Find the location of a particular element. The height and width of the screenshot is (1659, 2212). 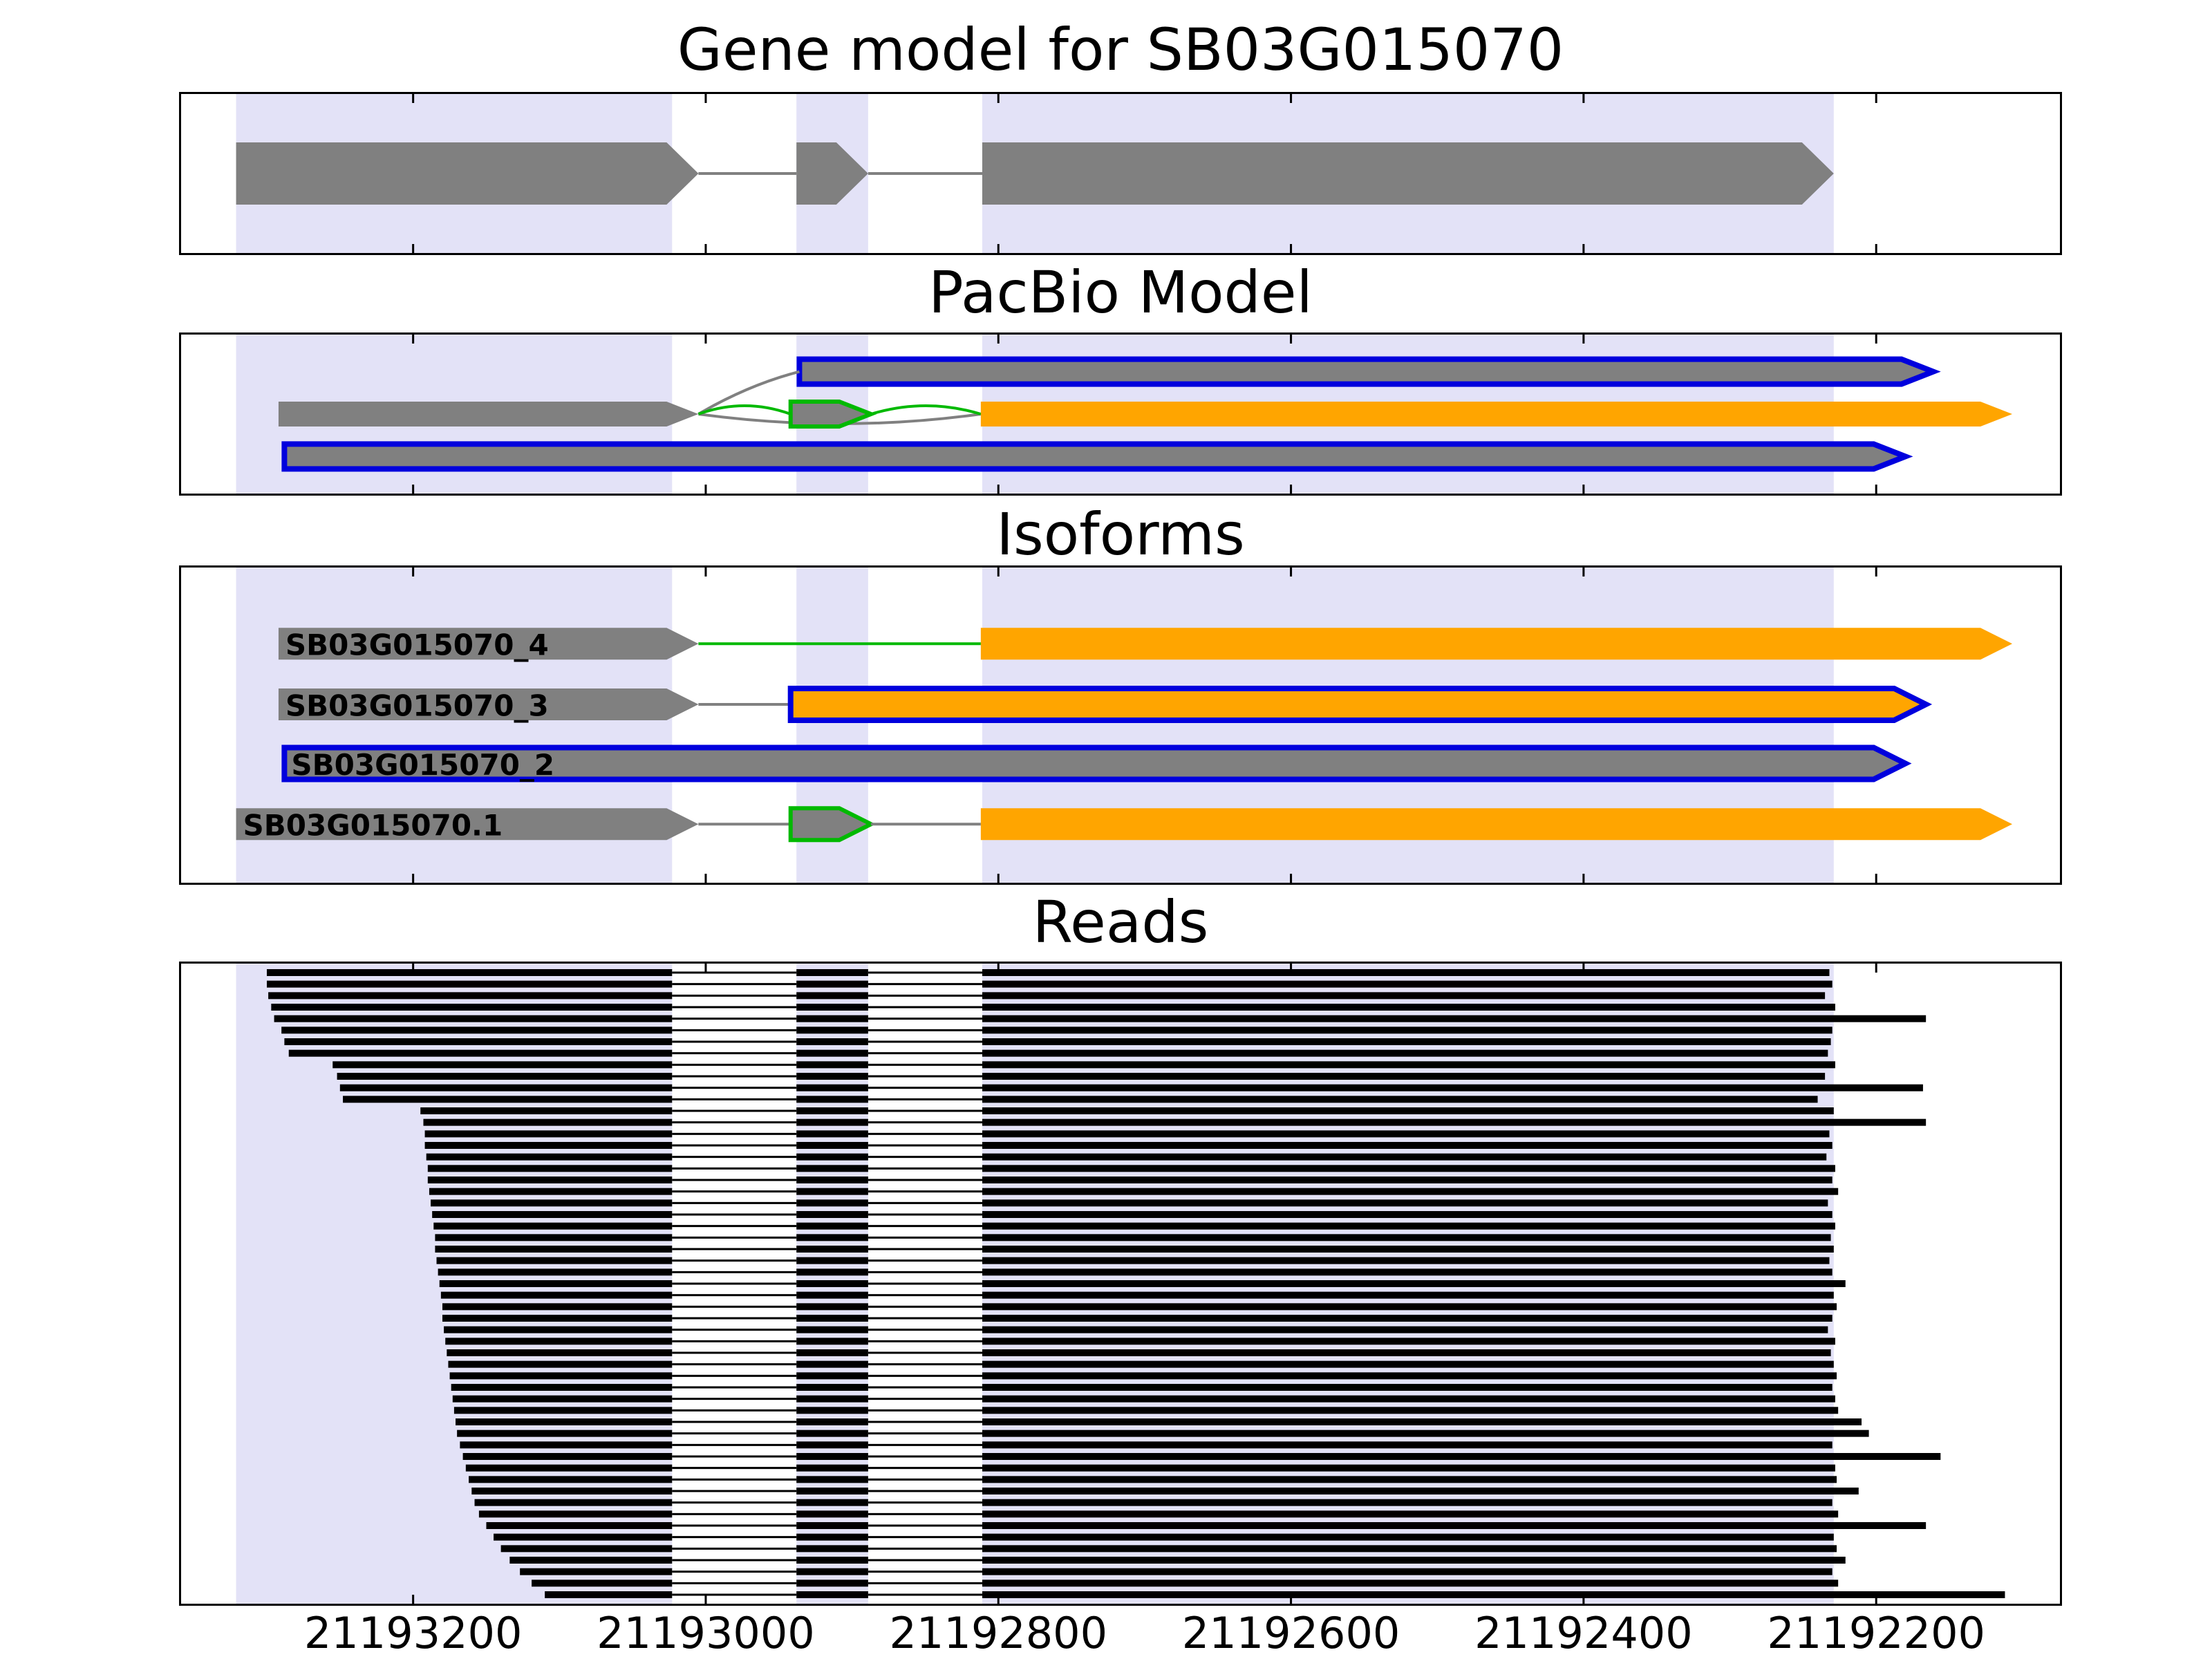

x-tick-label: 21193200 is located at coordinates (413, 1633).